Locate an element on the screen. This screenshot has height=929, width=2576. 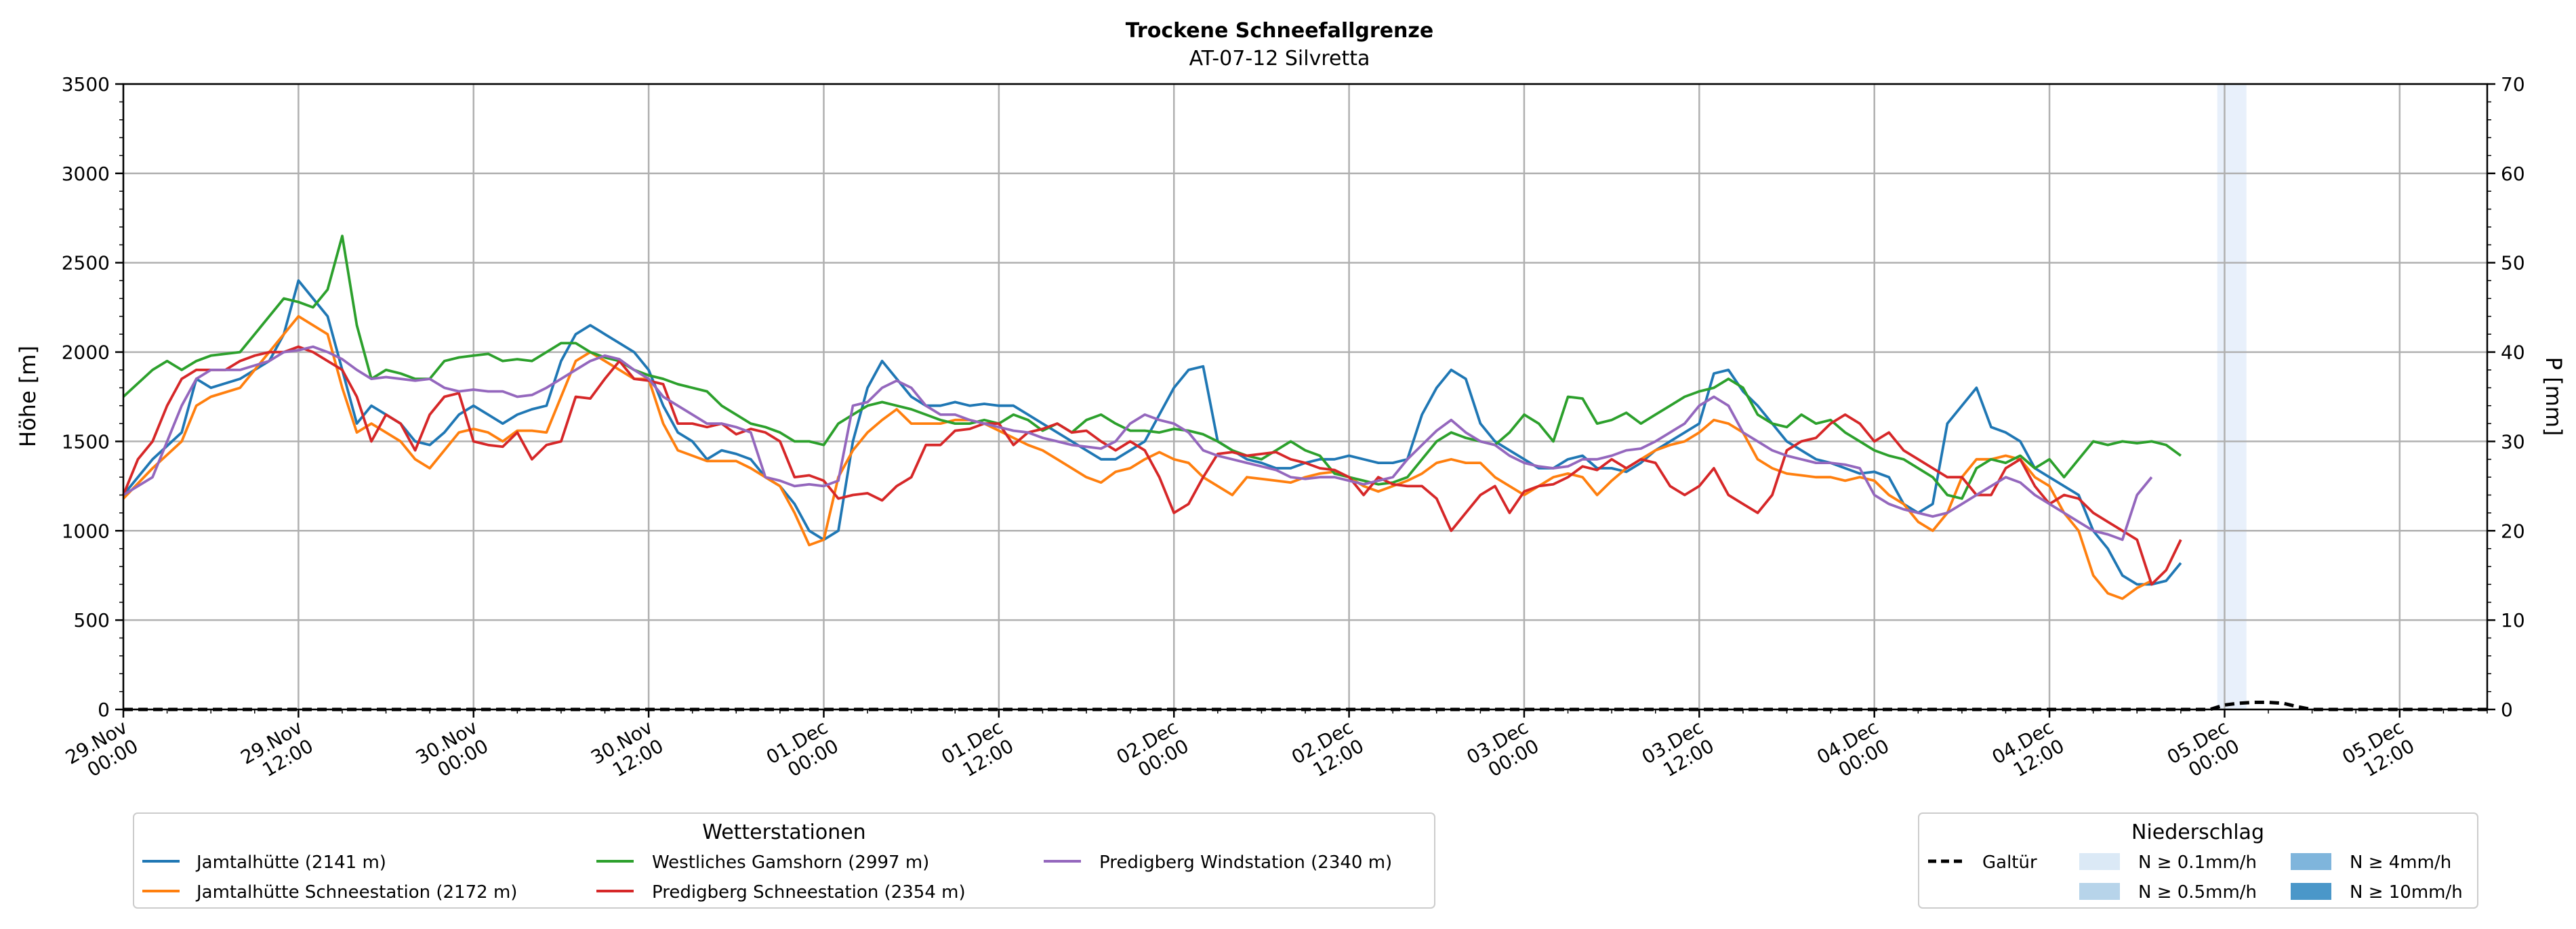
y2-tick-label: 10 is located at coordinates (2513, 620).